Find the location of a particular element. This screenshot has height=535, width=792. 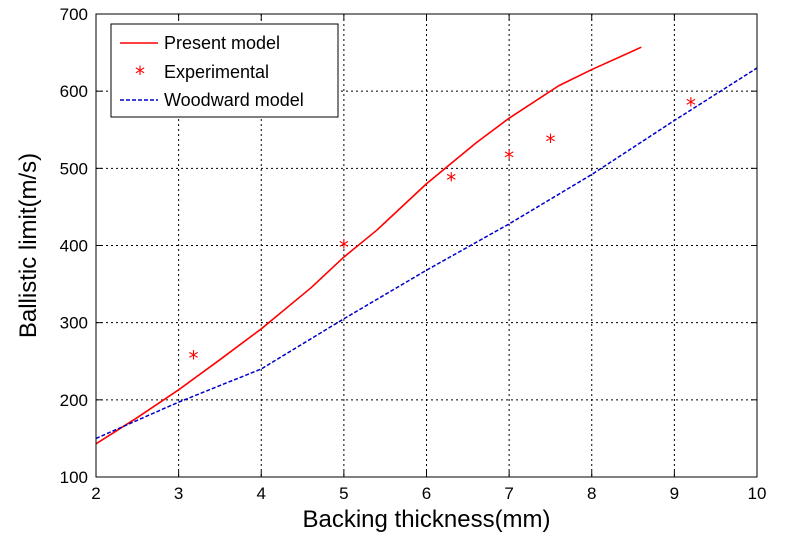

legend-label-present-model: Present model is located at coordinates (222, 43).